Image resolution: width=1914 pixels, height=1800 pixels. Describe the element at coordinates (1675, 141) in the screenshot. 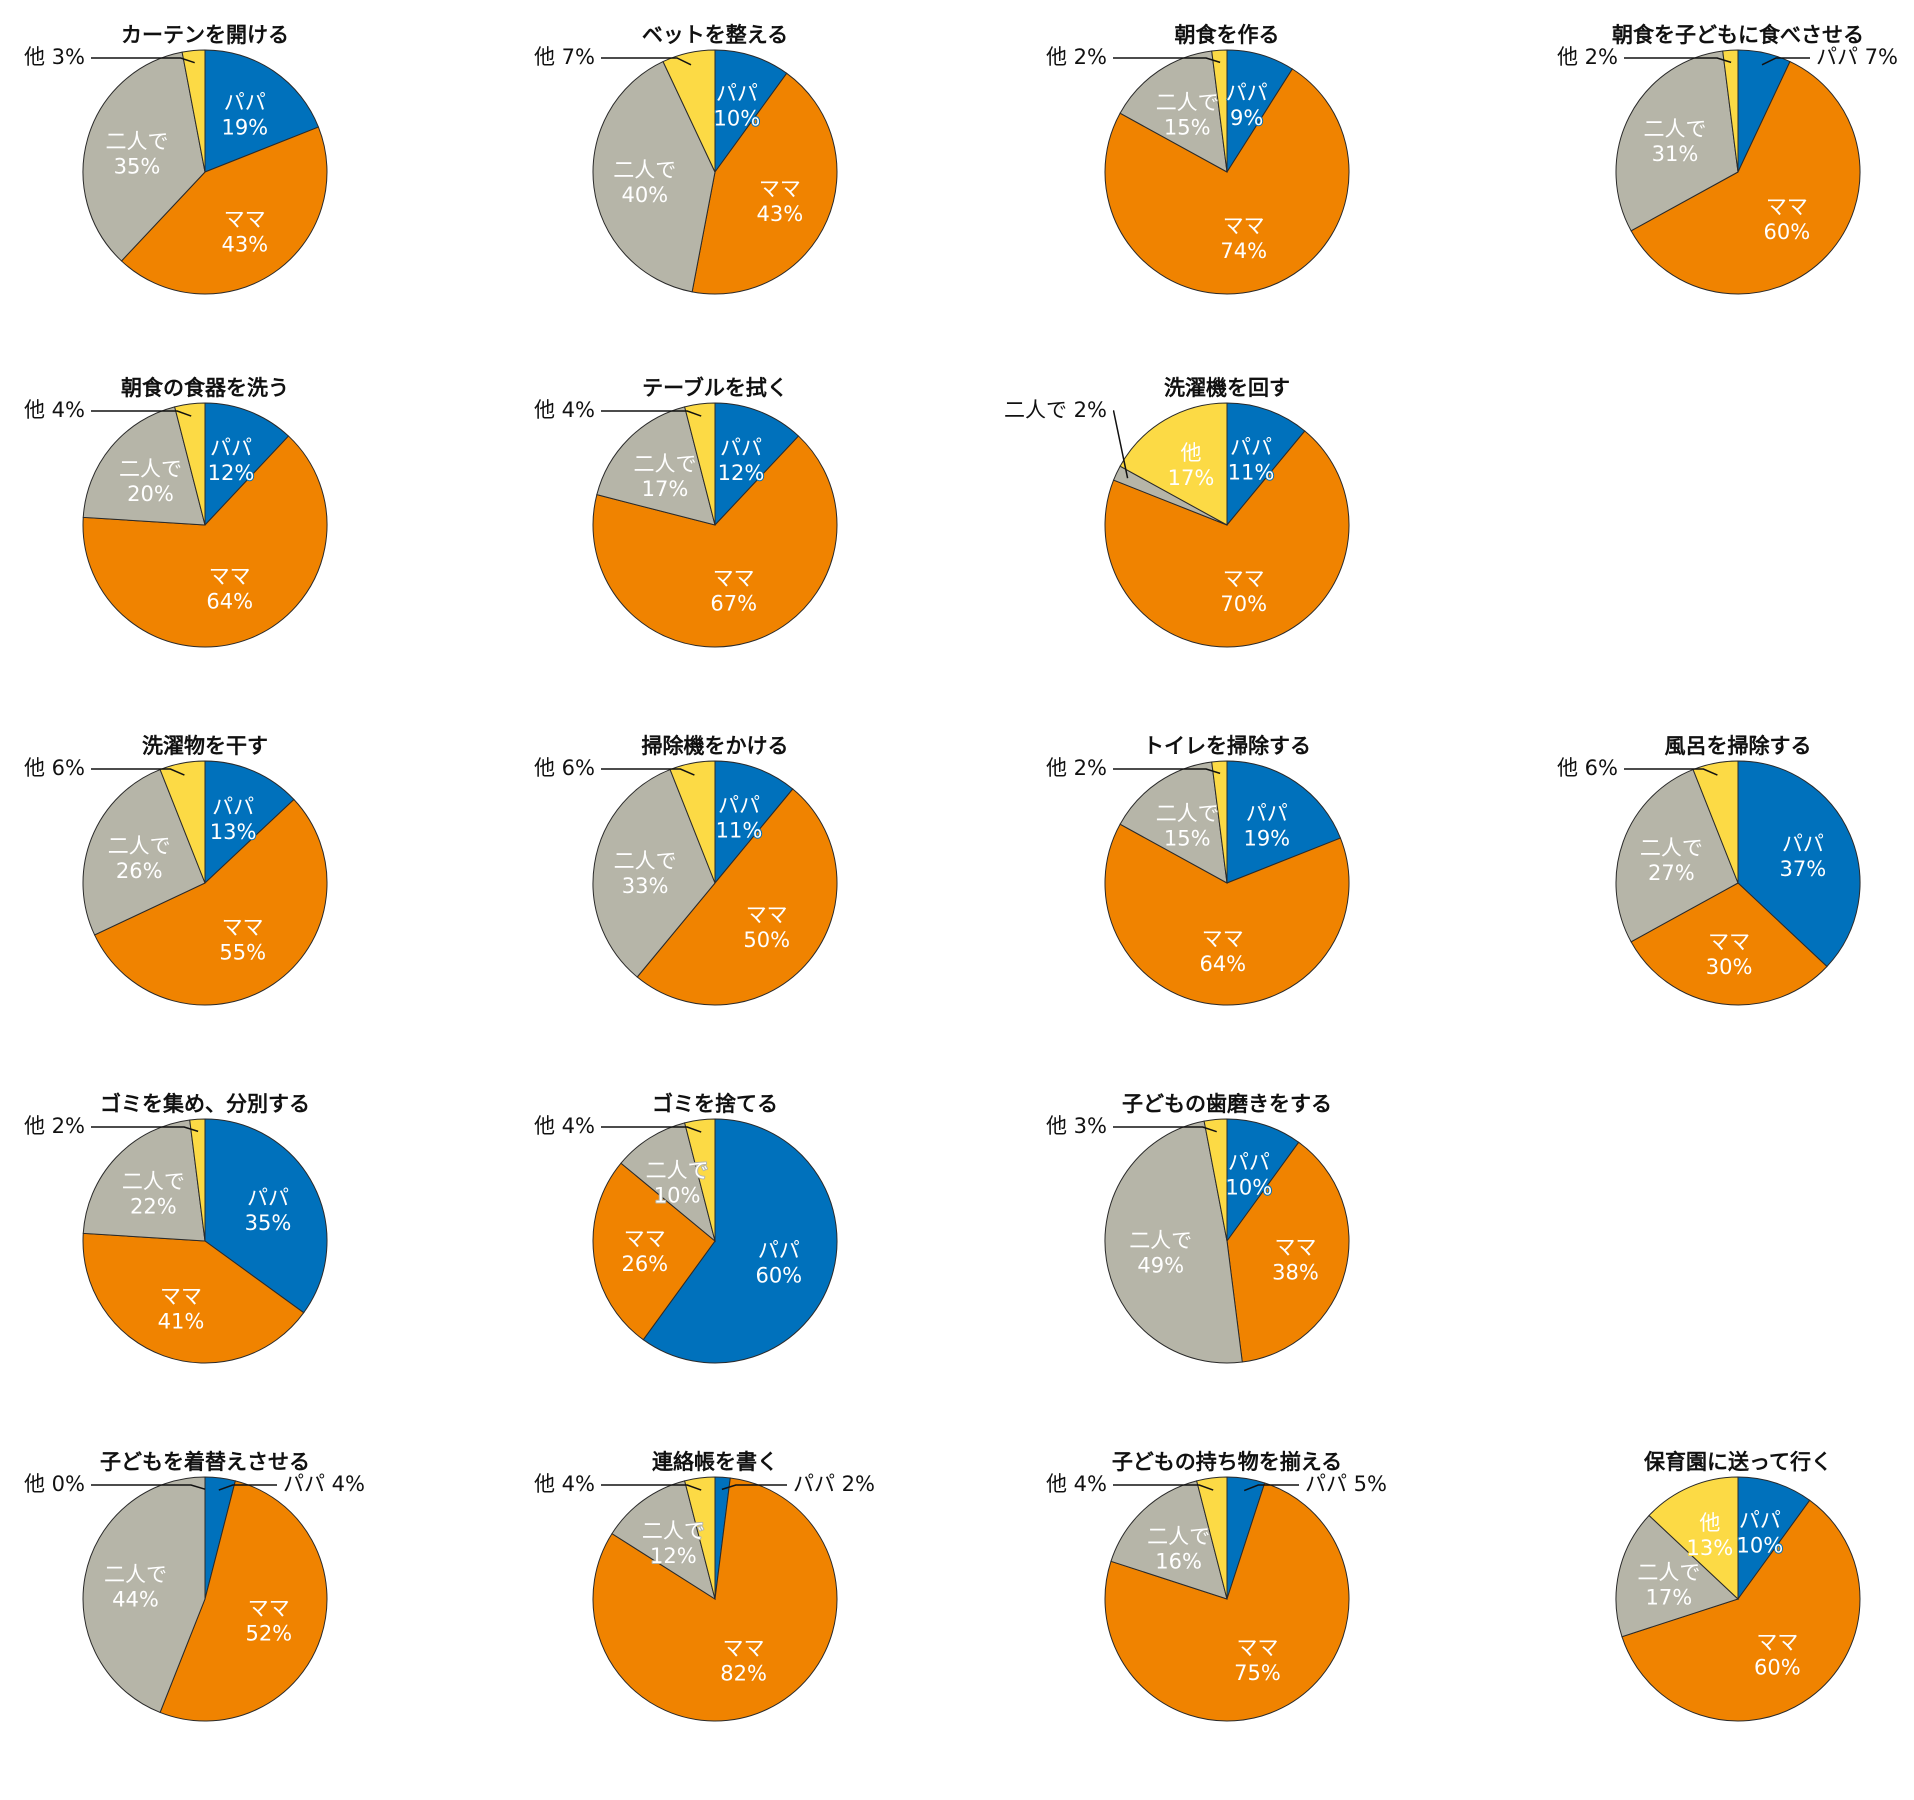

I see `slice-label-futari: 二人で 31%` at that location.